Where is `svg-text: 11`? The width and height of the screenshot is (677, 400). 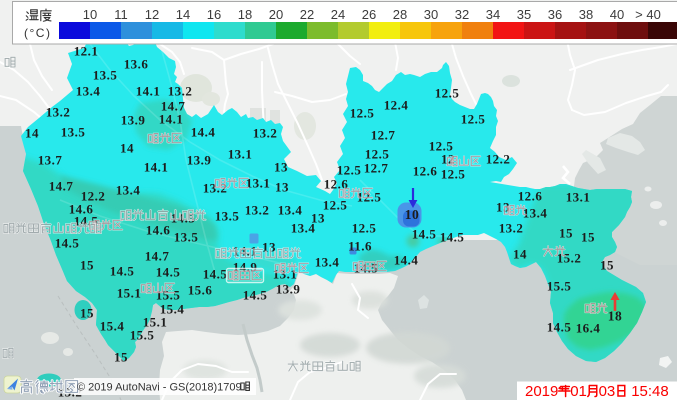
svg-text: 11 is located at coordinates (121, 14).